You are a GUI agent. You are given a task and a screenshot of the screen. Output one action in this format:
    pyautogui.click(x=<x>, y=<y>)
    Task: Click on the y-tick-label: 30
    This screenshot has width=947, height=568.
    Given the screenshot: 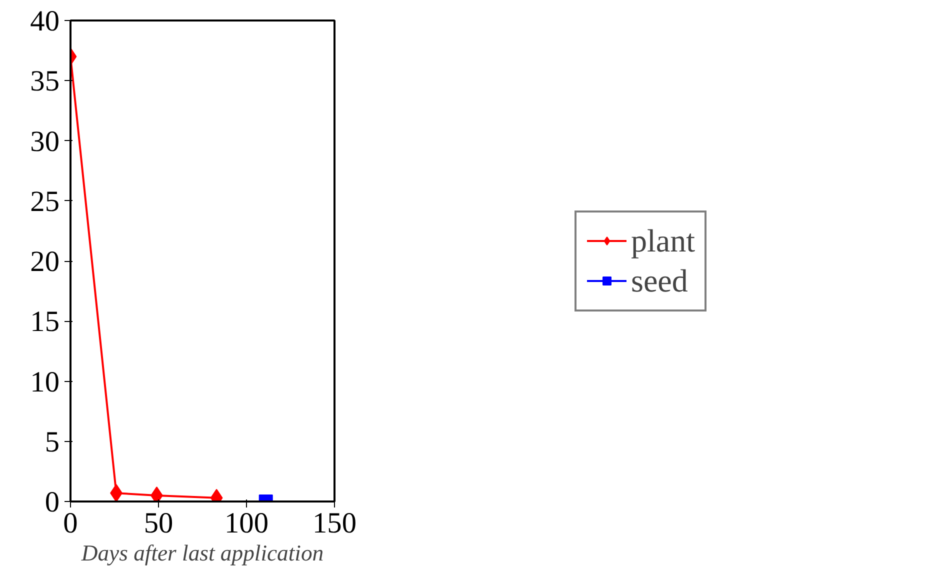 What is the action you would take?
    pyautogui.click(x=45, y=142)
    